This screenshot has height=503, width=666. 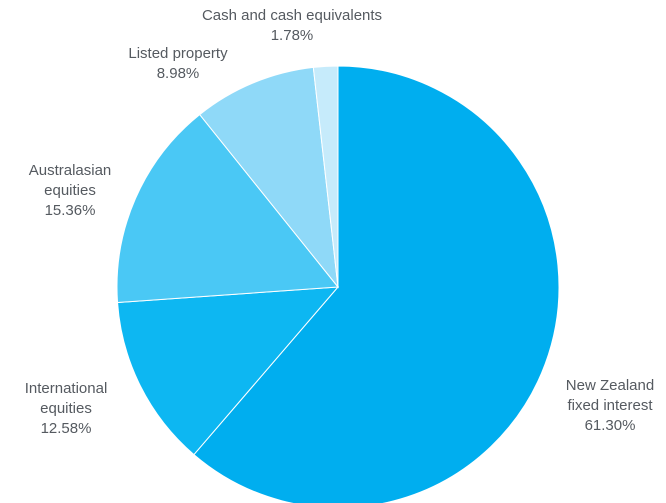 What do you see at coordinates (178, 53) in the screenshot?
I see `slice-name-label: Listed property` at bounding box center [178, 53].